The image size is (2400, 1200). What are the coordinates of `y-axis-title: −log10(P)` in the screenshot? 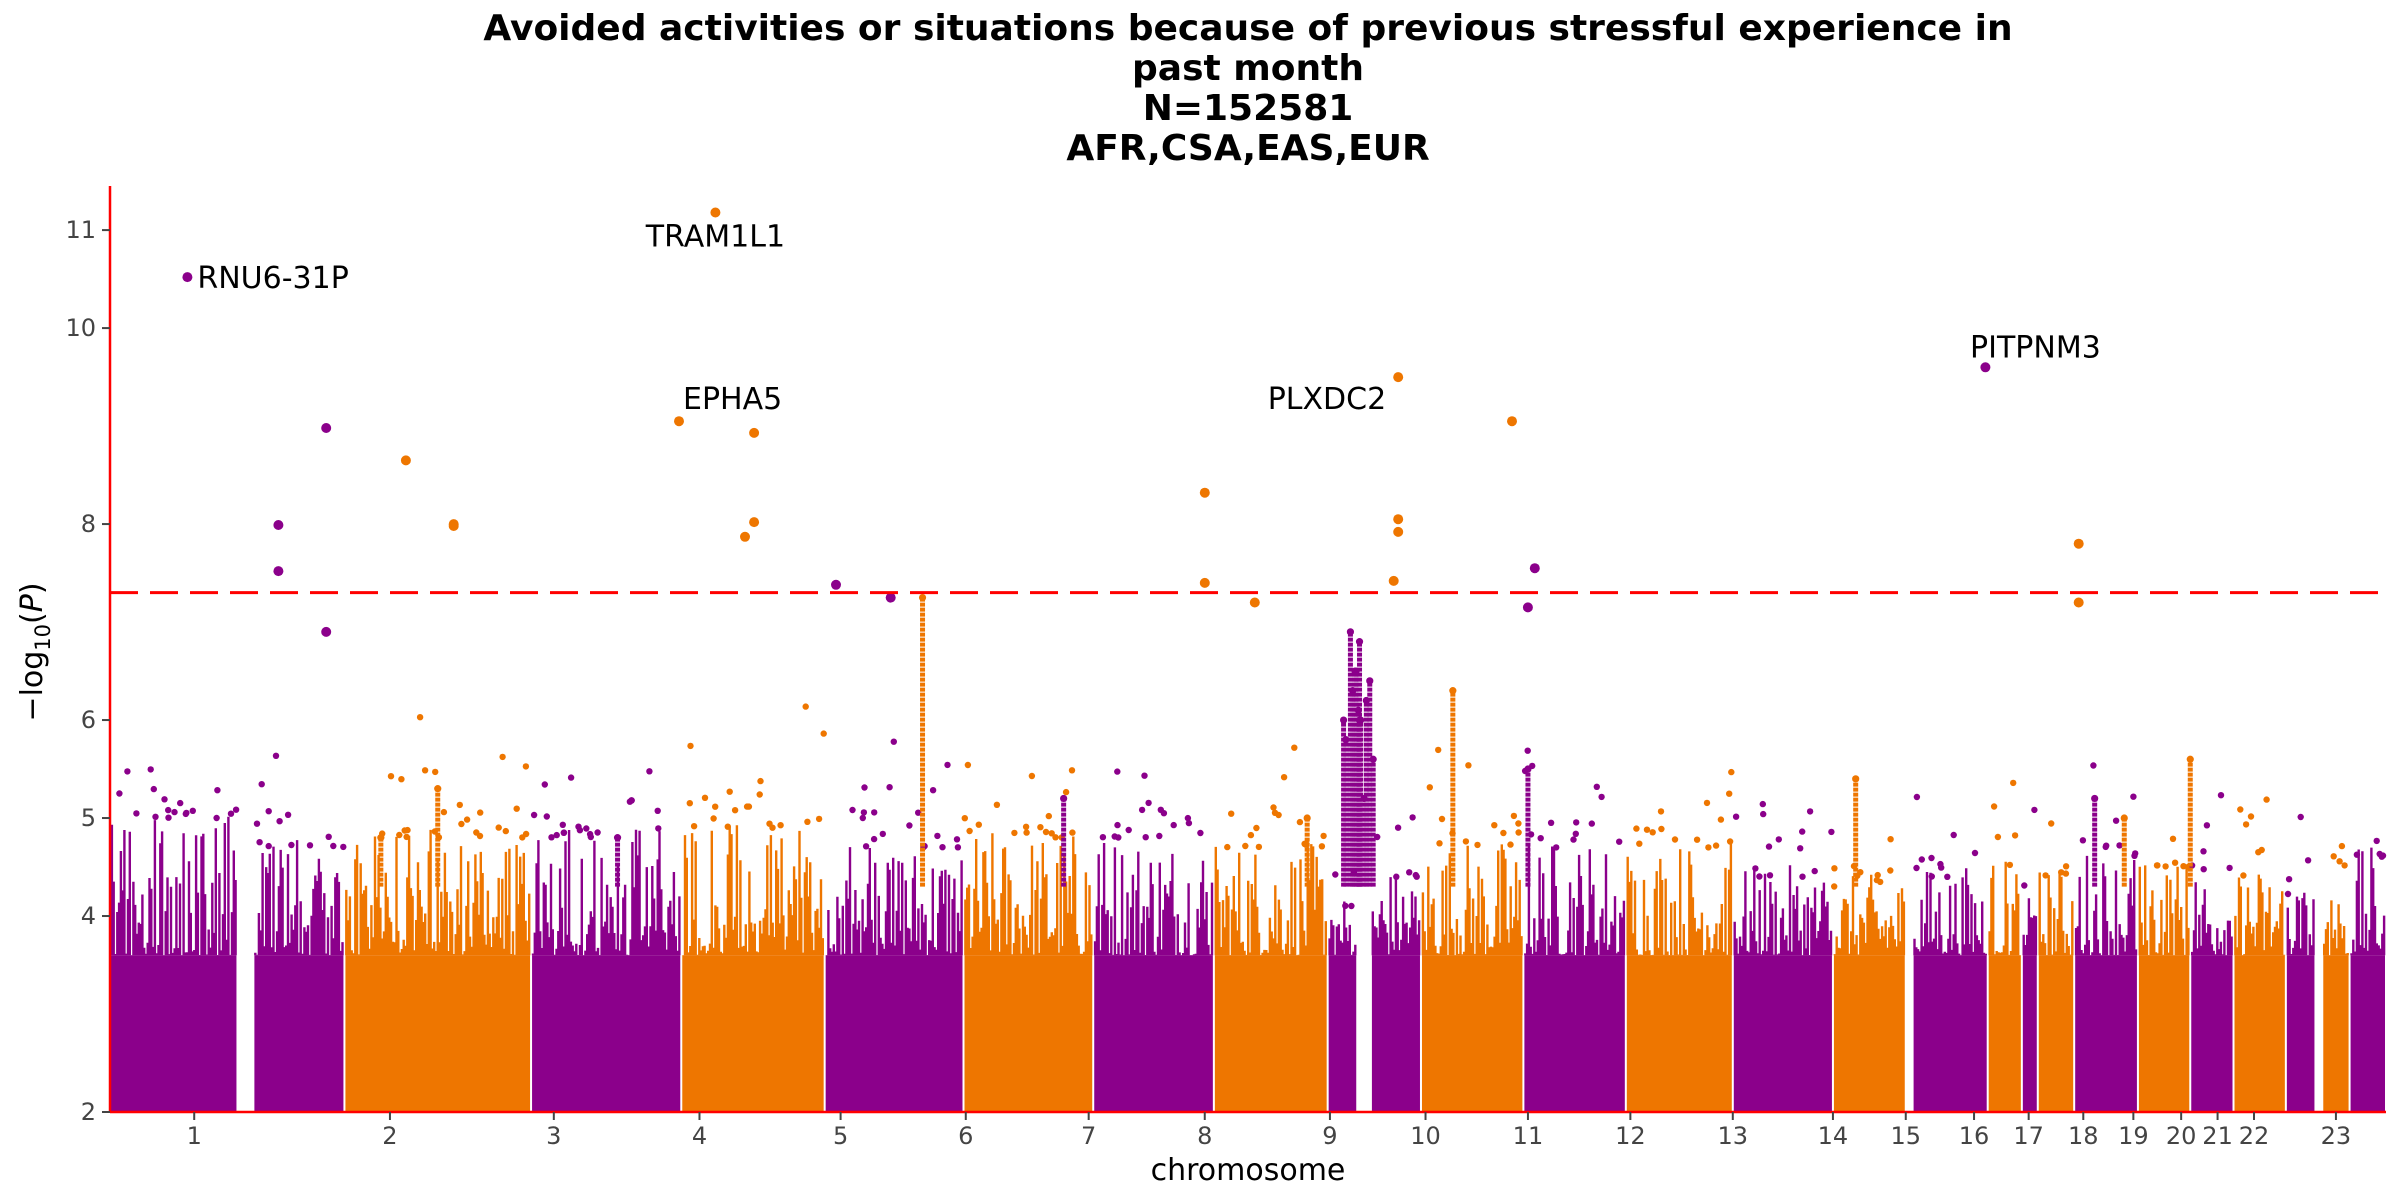 It's located at (35, 651).